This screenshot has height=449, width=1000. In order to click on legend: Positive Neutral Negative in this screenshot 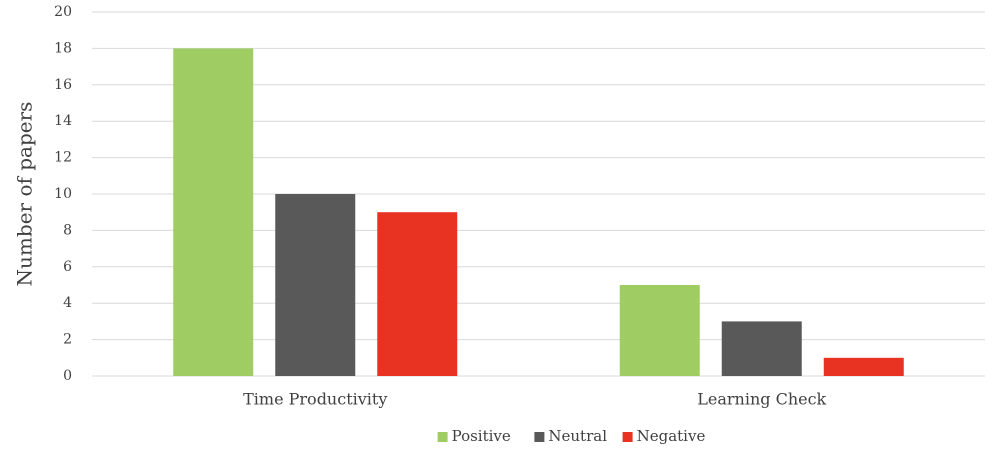, I will do `click(571, 436)`.